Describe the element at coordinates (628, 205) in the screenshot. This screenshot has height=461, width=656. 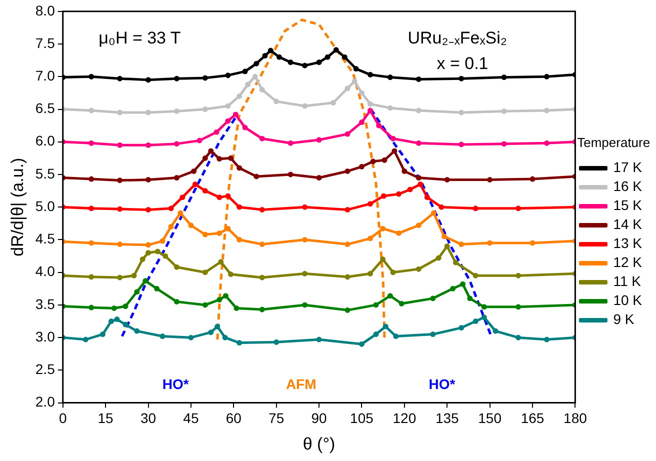
I see `legend-label: 15 K` at that location.